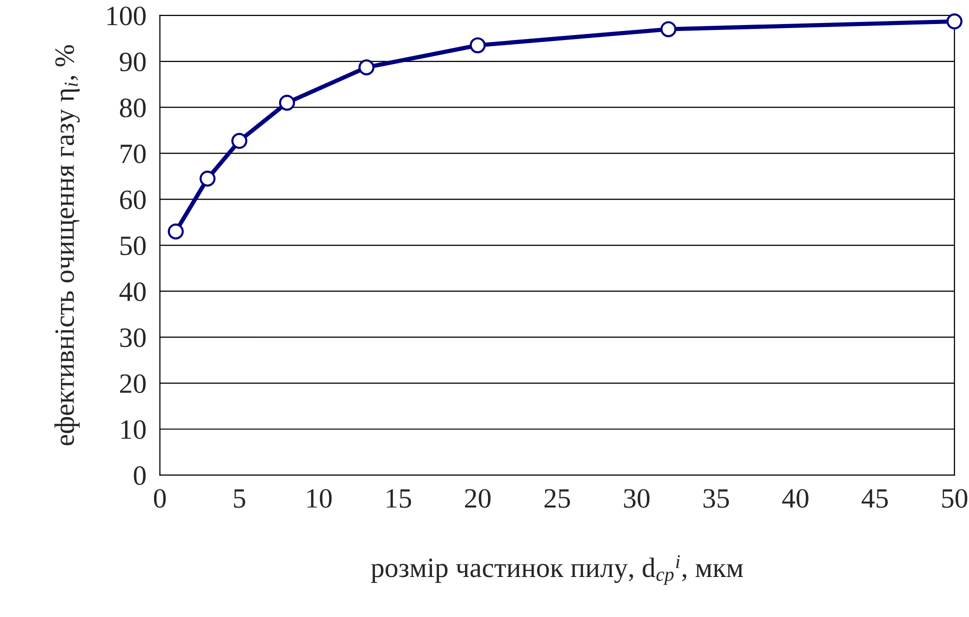 This screenshot has height=617, width=969. Describe the element at coordinates (240, 498) in the screenshot. I see `x-tick-label: 5` at that location.